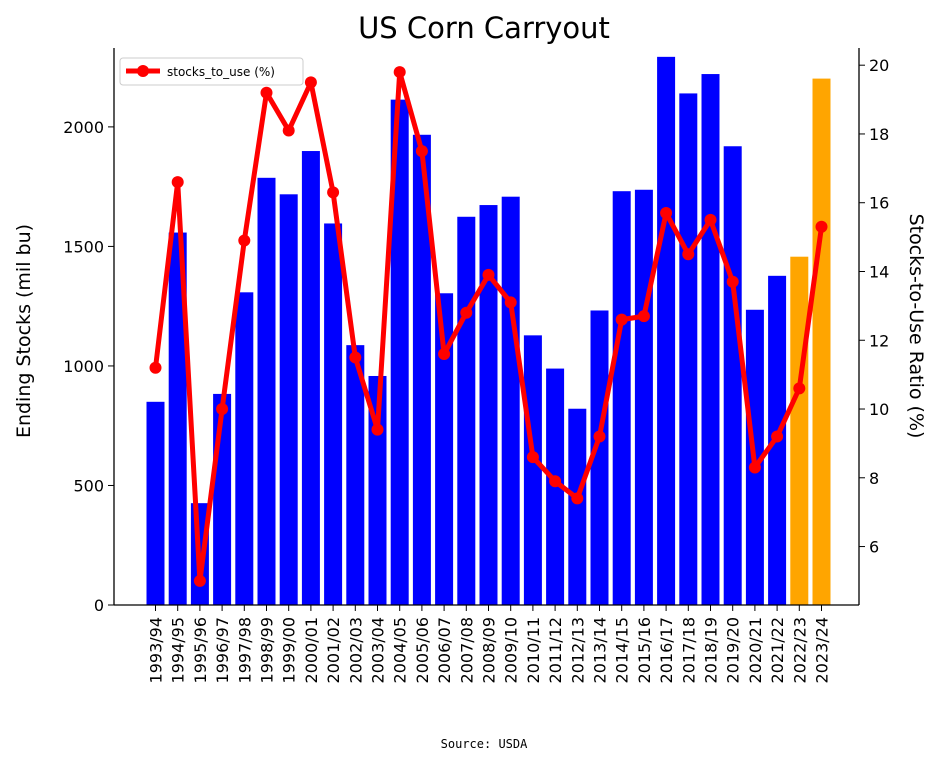 The height and width of the screenshot is (769, 942). I want to click on x-tick-label: 2015/16, so click(644, 650).